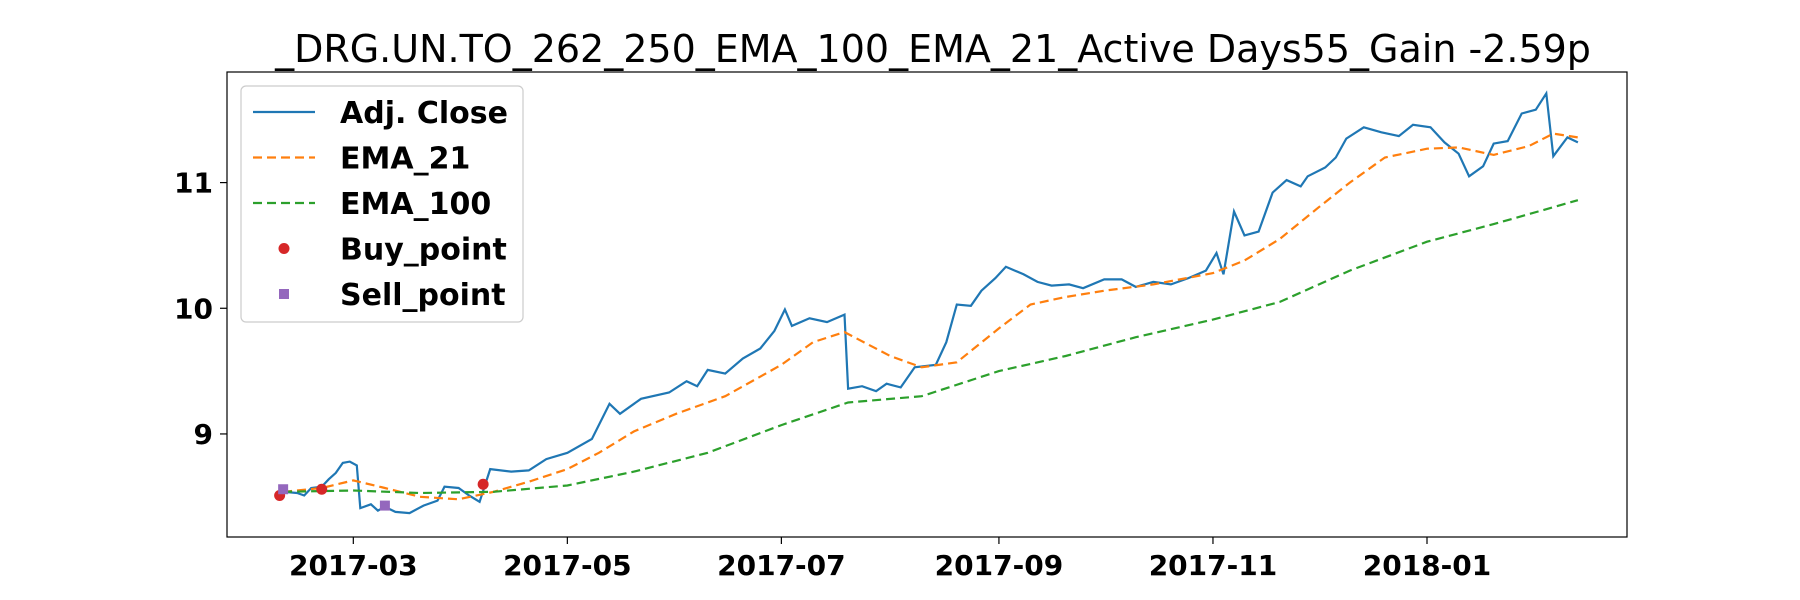 The width and height of the screenshot is (1800, 600). What do you see at coordinates (405, 159) in the screenshot?
I see `legend-label-ema-21: EMA_21` at bounding box center [405, 159].